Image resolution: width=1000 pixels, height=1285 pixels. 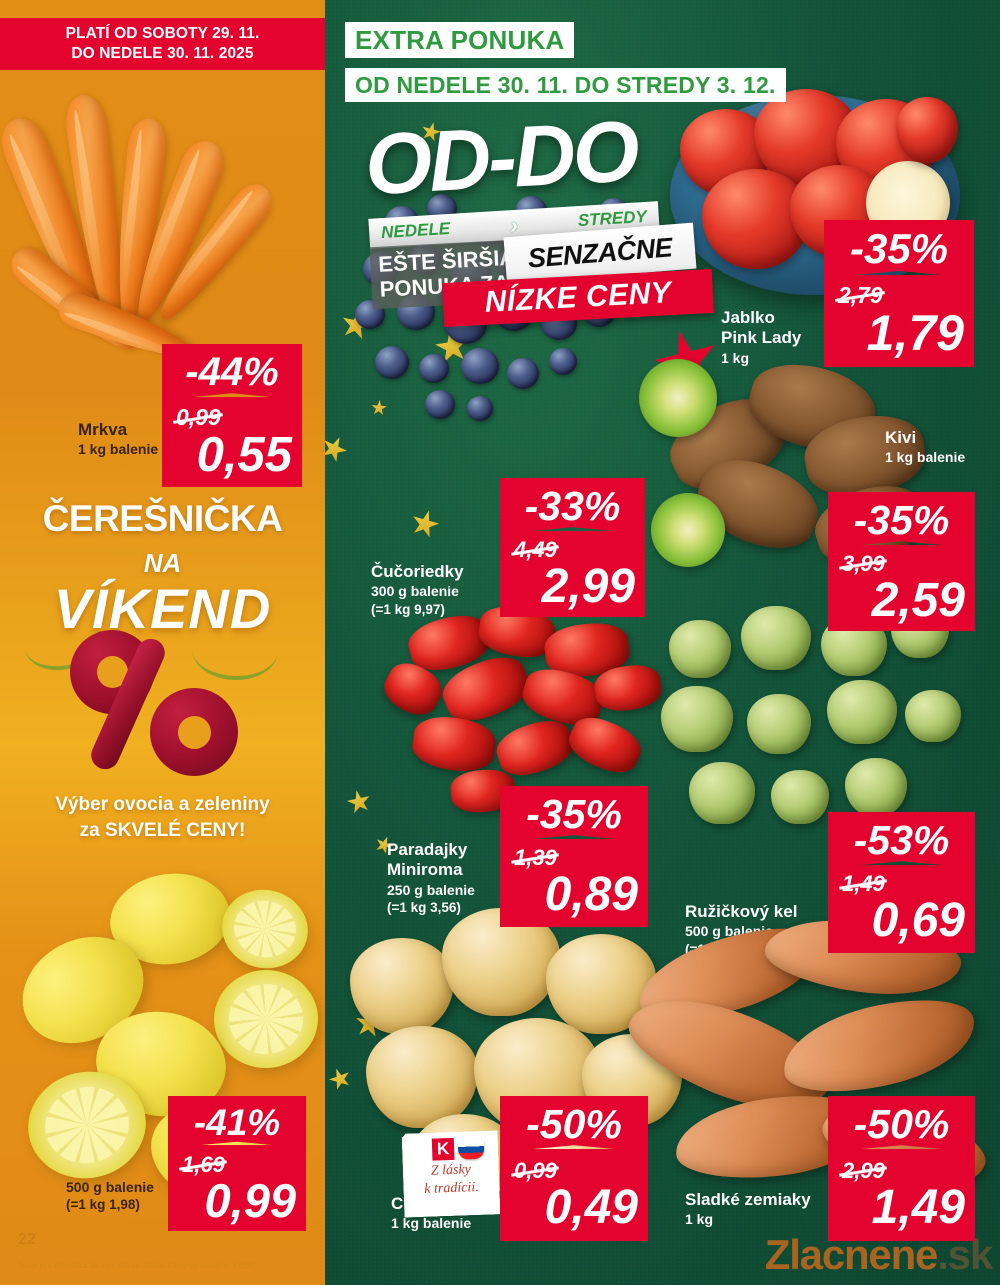 I want to click on hero-na: NA, so click(x=162, y=563).